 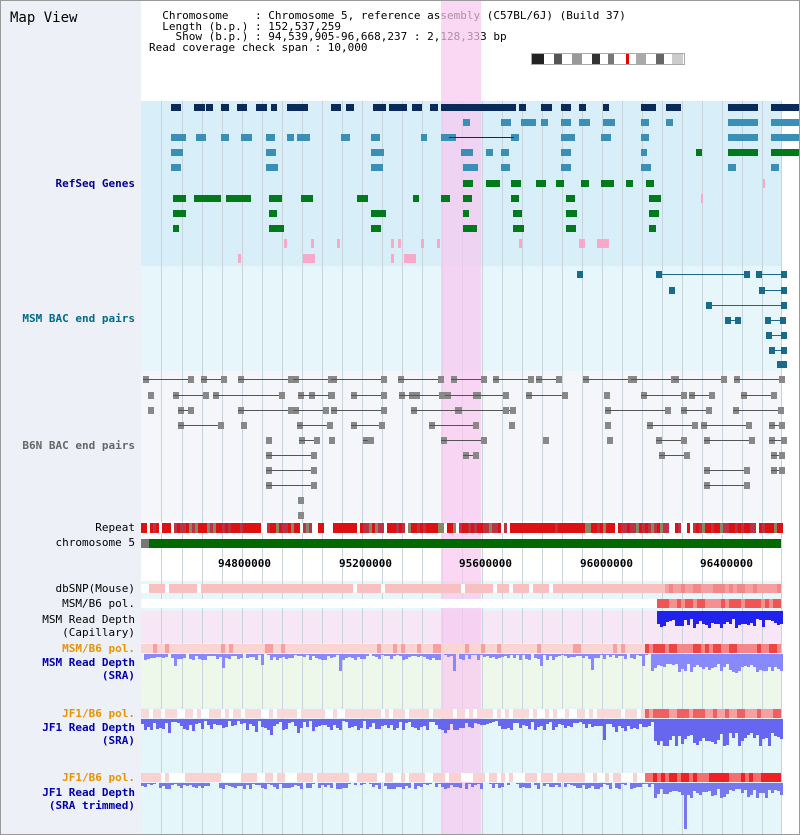 I want to click on label-b6n-bac: B6N BAC end pairs, so click(x=78, y=445).